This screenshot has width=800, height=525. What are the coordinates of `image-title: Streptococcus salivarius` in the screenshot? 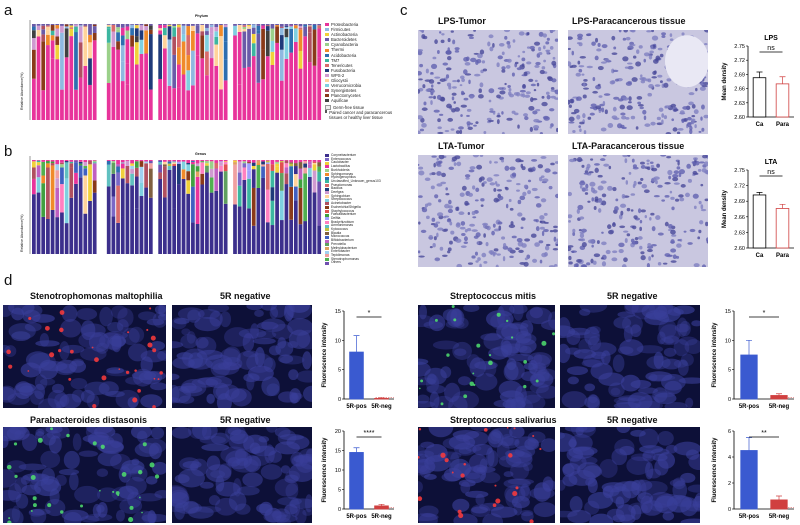 It's located at (503, 420).